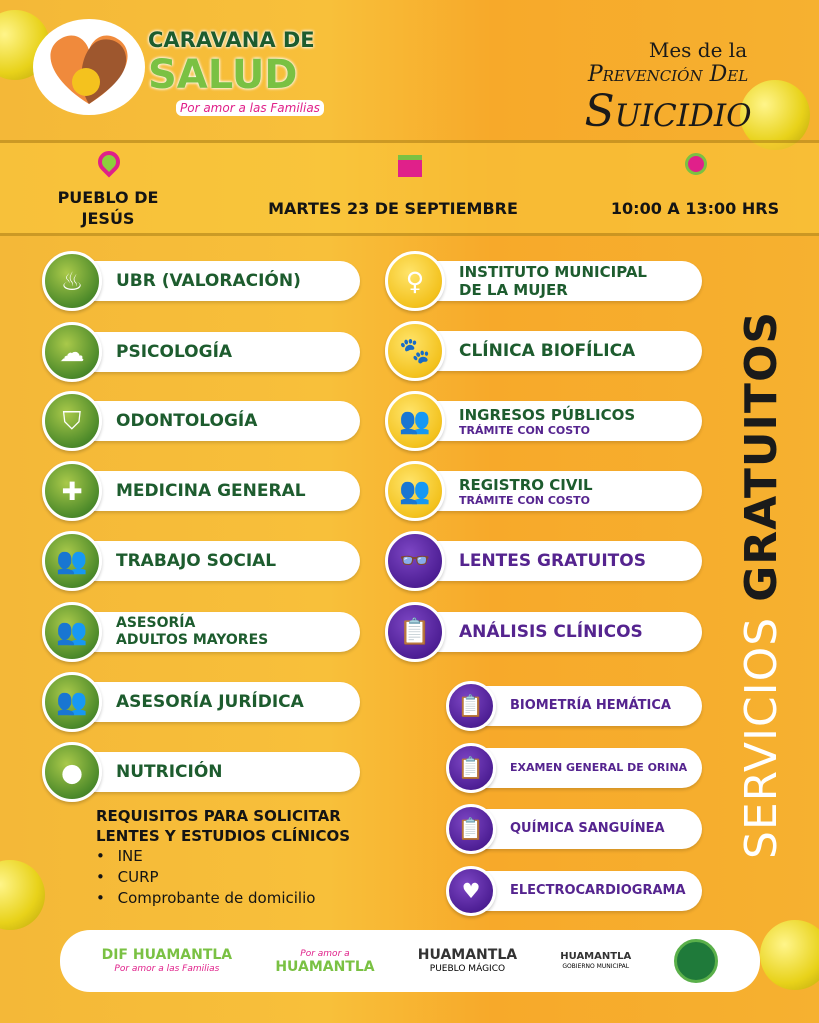 This screenshot has width=819, height=1023. What do you see at coordinates (174, 352) in the screenshot?
I see `service-label: PSICOLOGÍA` at bounding box center [174, 352].